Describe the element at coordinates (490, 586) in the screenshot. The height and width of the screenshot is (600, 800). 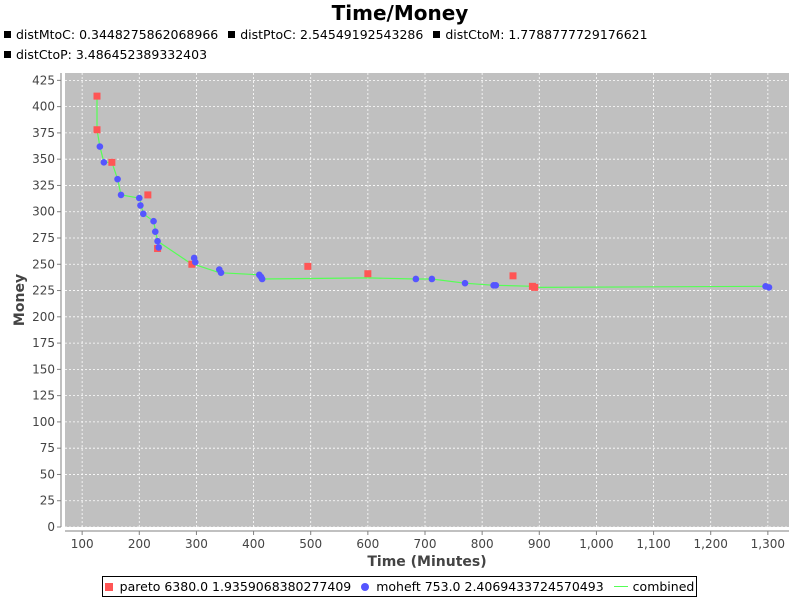
I see `legend-label-moheft: moheft 753.0 2.4069433724570493` at that location.